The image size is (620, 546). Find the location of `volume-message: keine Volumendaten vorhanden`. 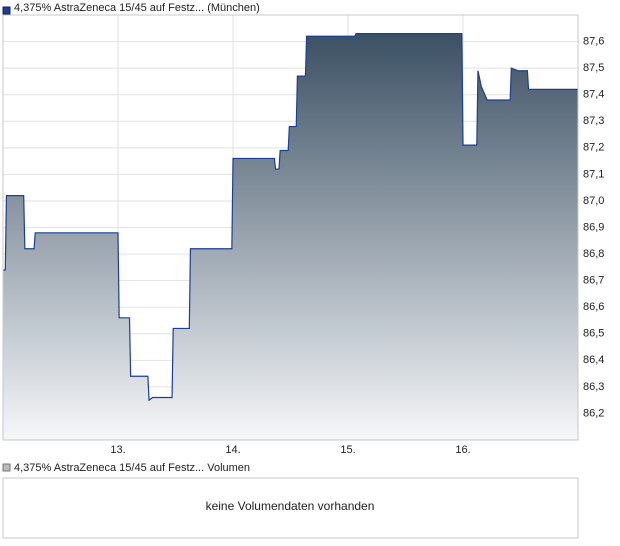

volume-message: keine Volumendaten vorhanden is located at coordinates (290, 506).